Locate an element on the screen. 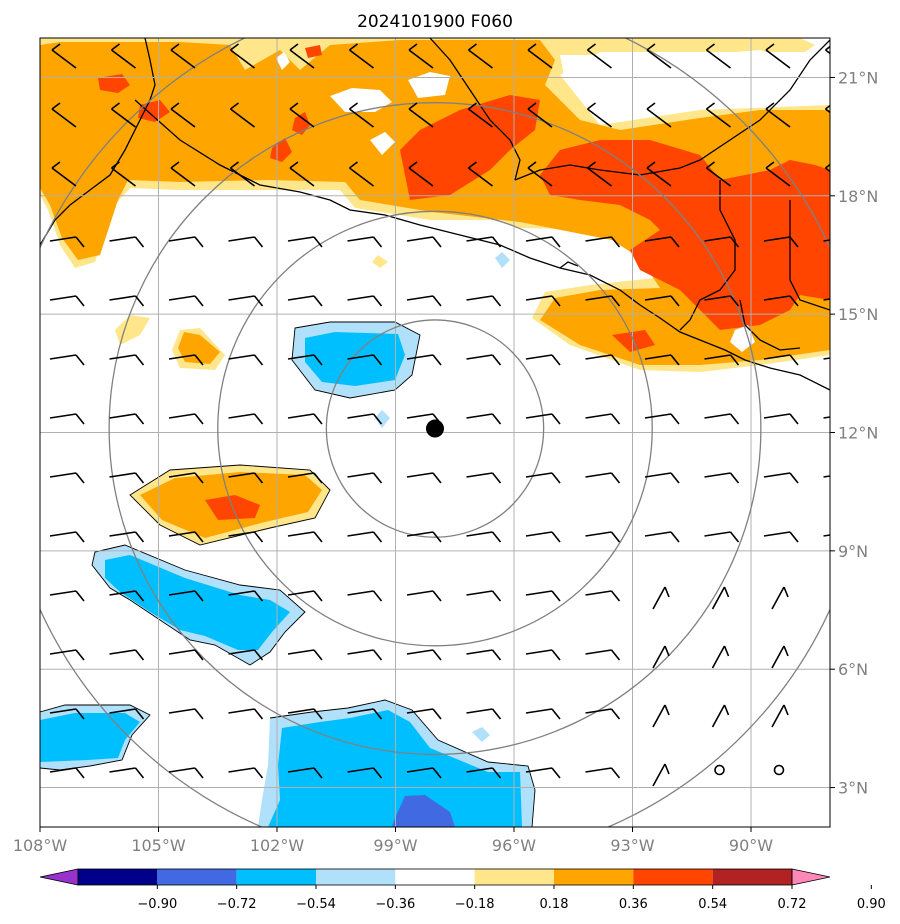  lat-tick-label: 9°N is located at coordinates (853, 551).